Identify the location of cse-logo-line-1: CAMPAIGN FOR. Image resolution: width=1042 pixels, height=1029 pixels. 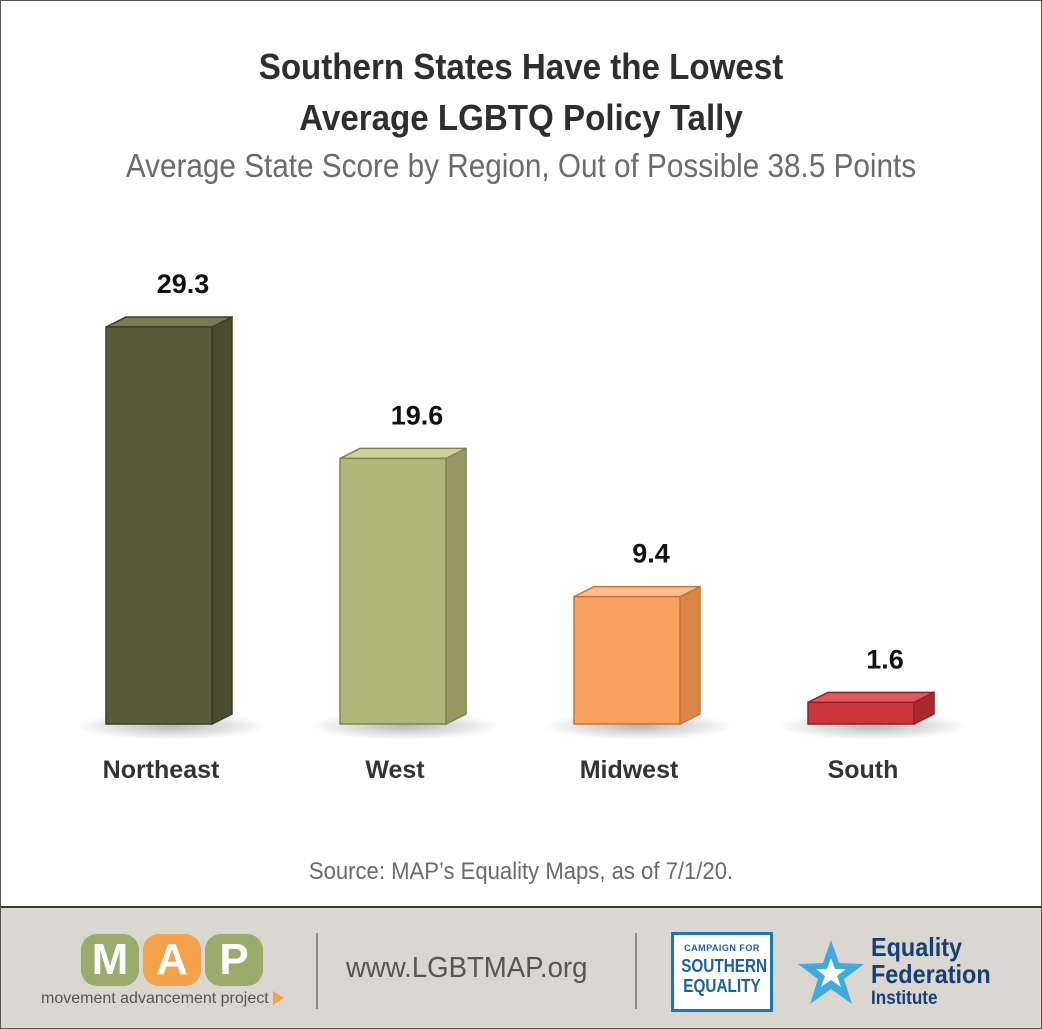
(722, 948).